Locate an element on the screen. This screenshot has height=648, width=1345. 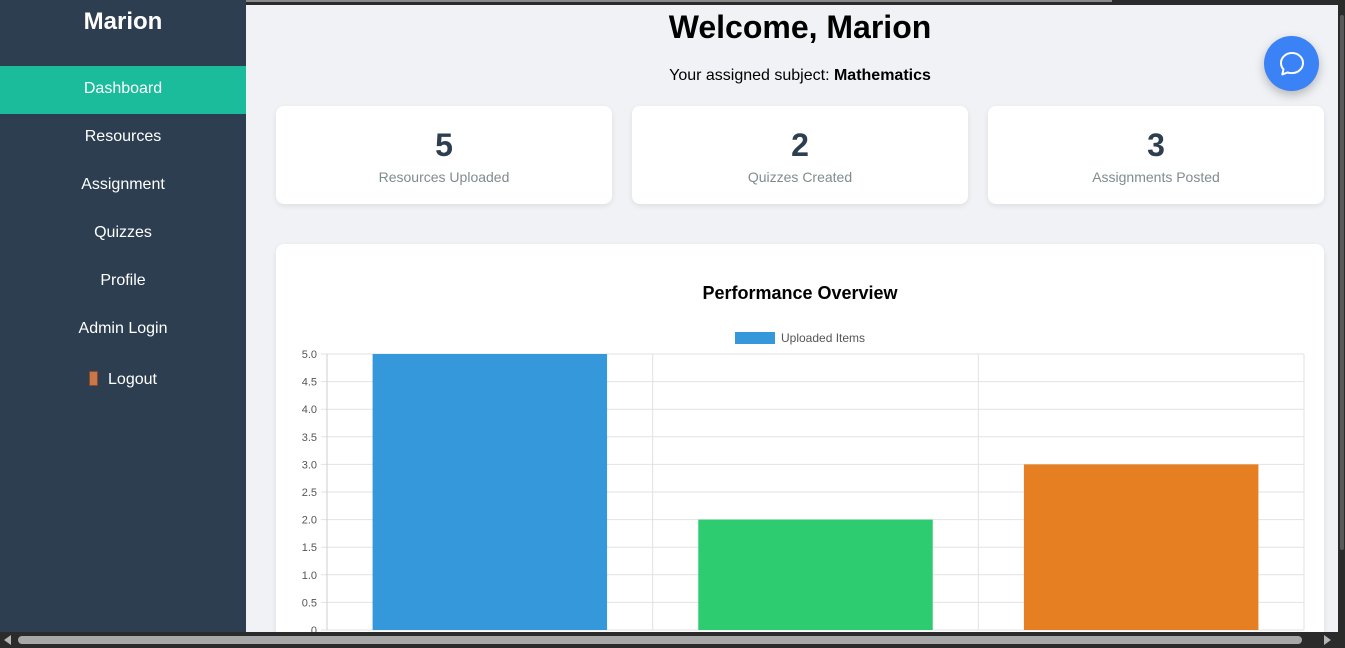
legend-swatch is located at coordinates (755, 338).